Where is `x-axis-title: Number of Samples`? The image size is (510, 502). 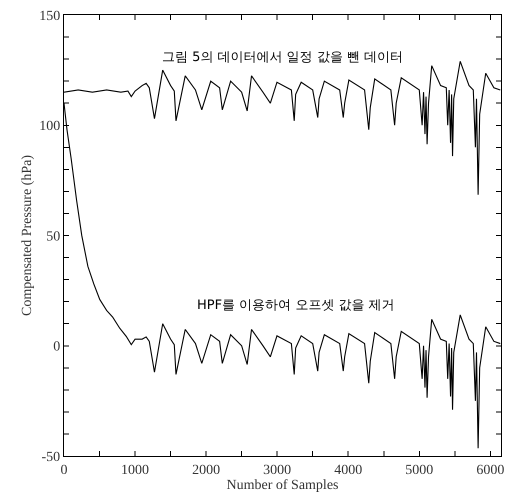
x-axis-title: Number of Samples is located at coordinates (282, 486).